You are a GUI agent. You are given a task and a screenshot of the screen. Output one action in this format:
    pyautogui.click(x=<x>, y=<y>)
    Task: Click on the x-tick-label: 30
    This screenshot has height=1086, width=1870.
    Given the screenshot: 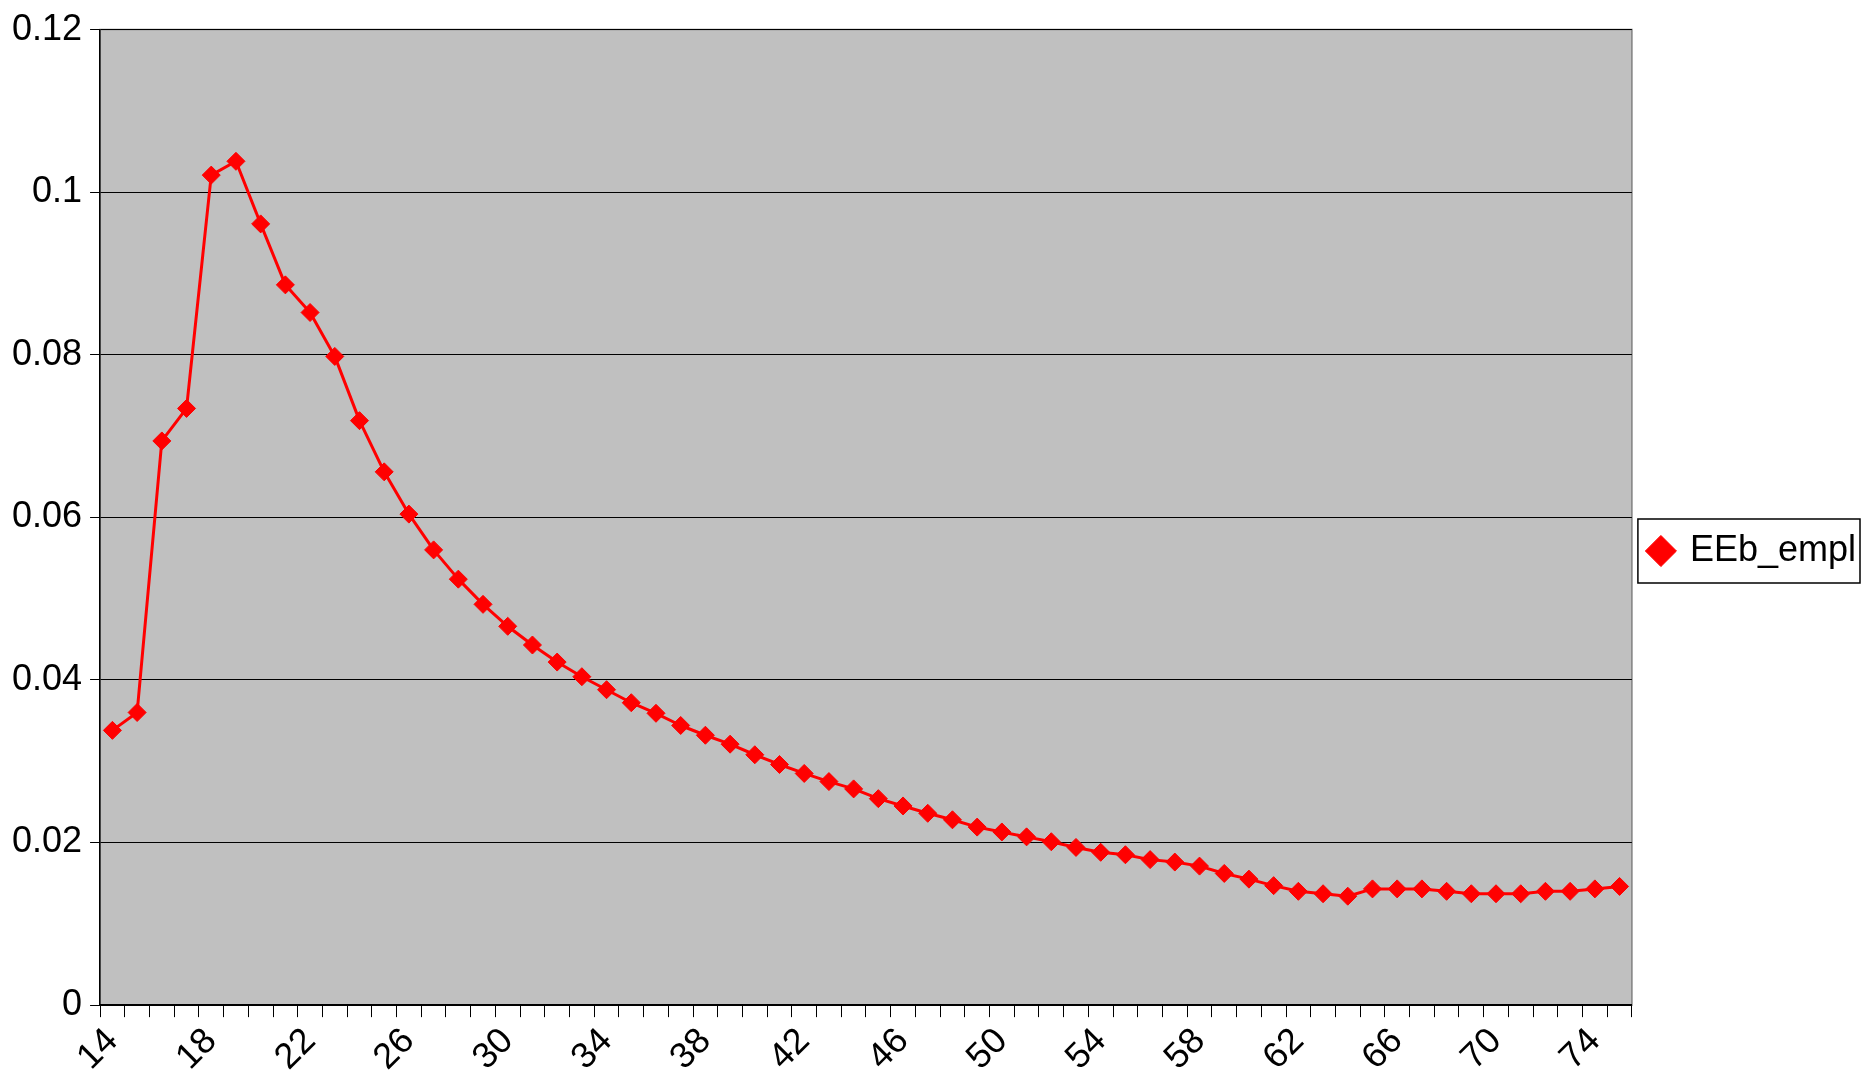 What is the action you would take?
    pyautogui.click(x=492, y=1048)
    